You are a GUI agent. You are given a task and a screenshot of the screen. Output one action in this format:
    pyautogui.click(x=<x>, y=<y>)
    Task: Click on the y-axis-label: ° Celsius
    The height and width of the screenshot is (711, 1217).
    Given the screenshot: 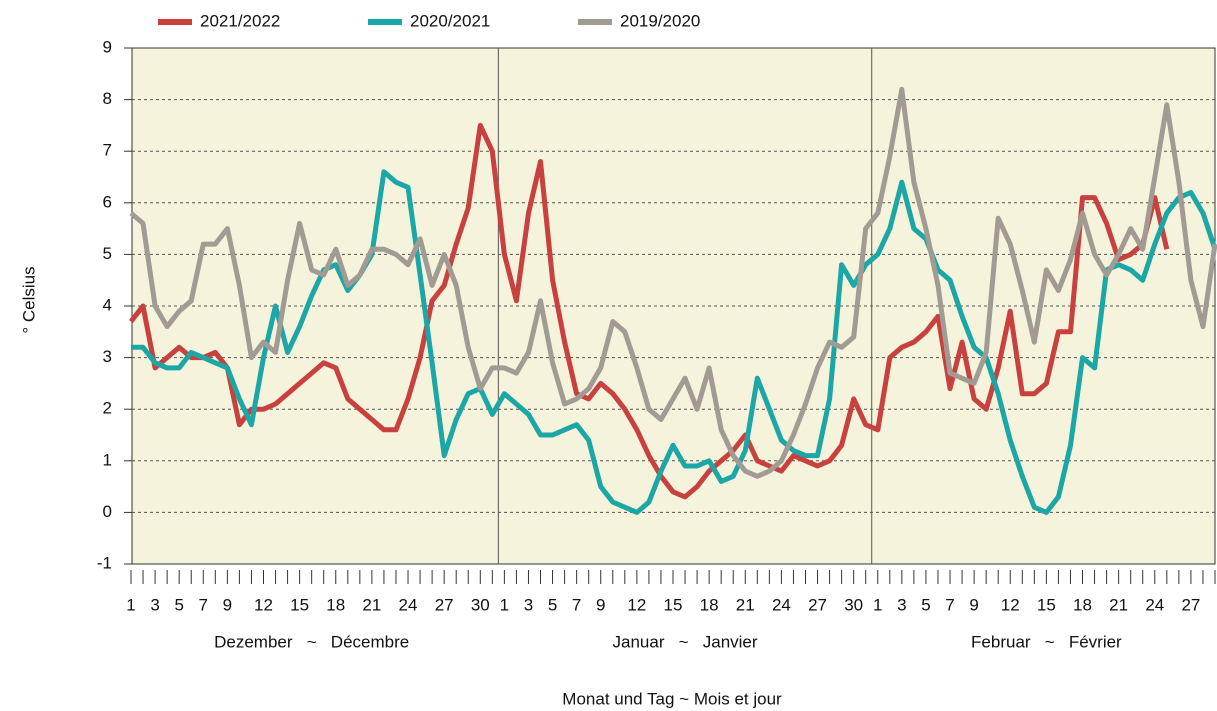 What is the action you would take?
    pyautogui.click(x=28, y=299)
    